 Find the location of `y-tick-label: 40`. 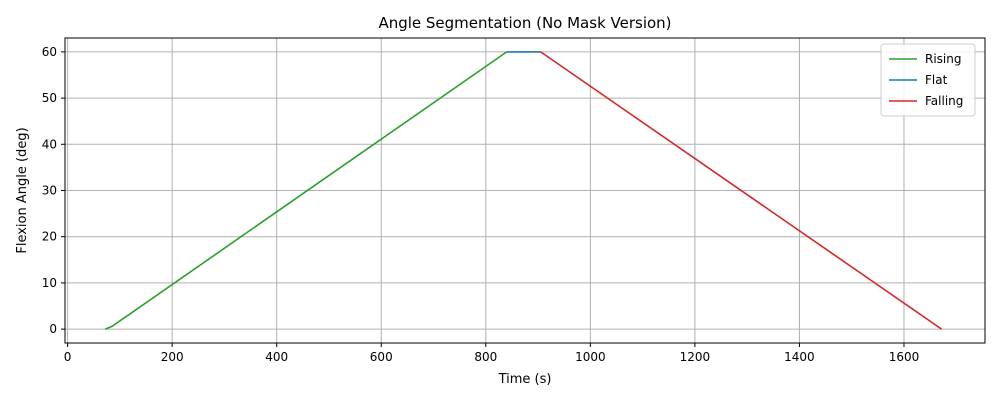

y-tick-label: 40 is located at coordinates (49, 144).